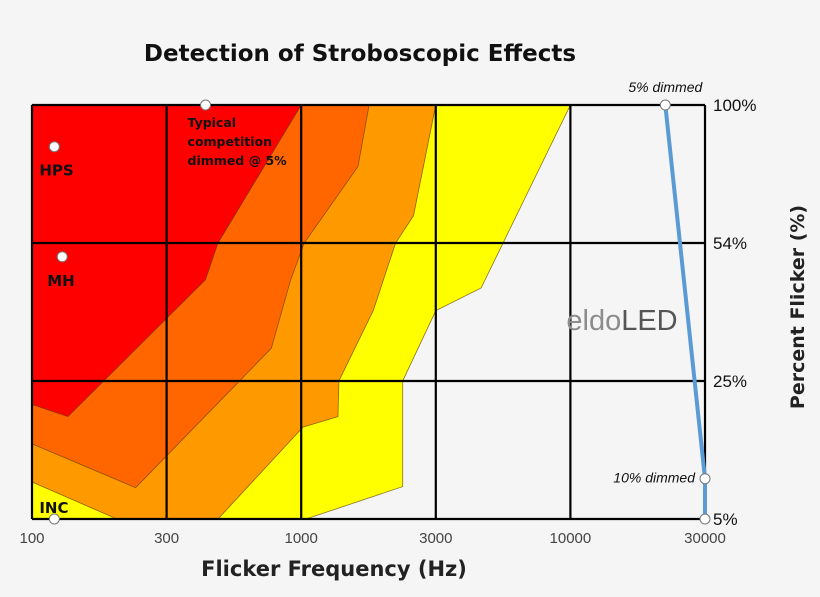  Describe the element at coordinates (725, 519) in the screenshot. I see `y-tick-label: 5%` at that location.